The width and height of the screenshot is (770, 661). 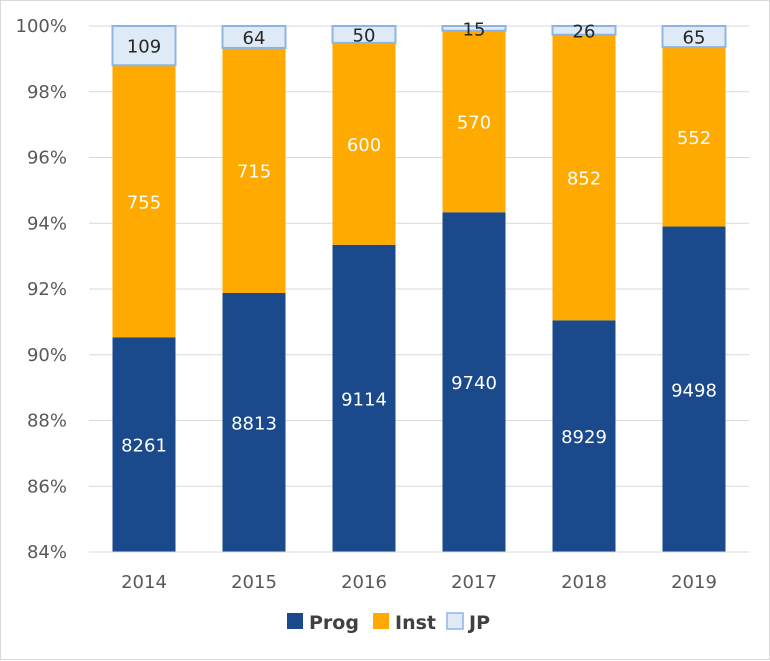 I want to click on bar-inst-2018, so click(x=584, y=177).